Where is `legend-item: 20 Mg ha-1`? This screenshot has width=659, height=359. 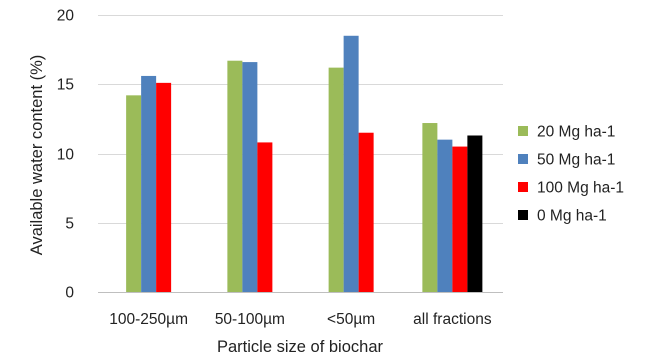 legend-item: 20 Mg ha-1 is located at coordinates (566, 132).